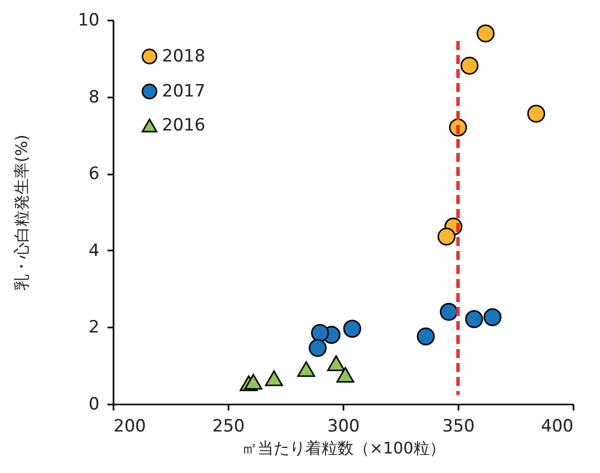  What do you see at coordinates (458, 426) in the screenshot?
I see `x-tick-label: 350` at bounding box center [458, 426].